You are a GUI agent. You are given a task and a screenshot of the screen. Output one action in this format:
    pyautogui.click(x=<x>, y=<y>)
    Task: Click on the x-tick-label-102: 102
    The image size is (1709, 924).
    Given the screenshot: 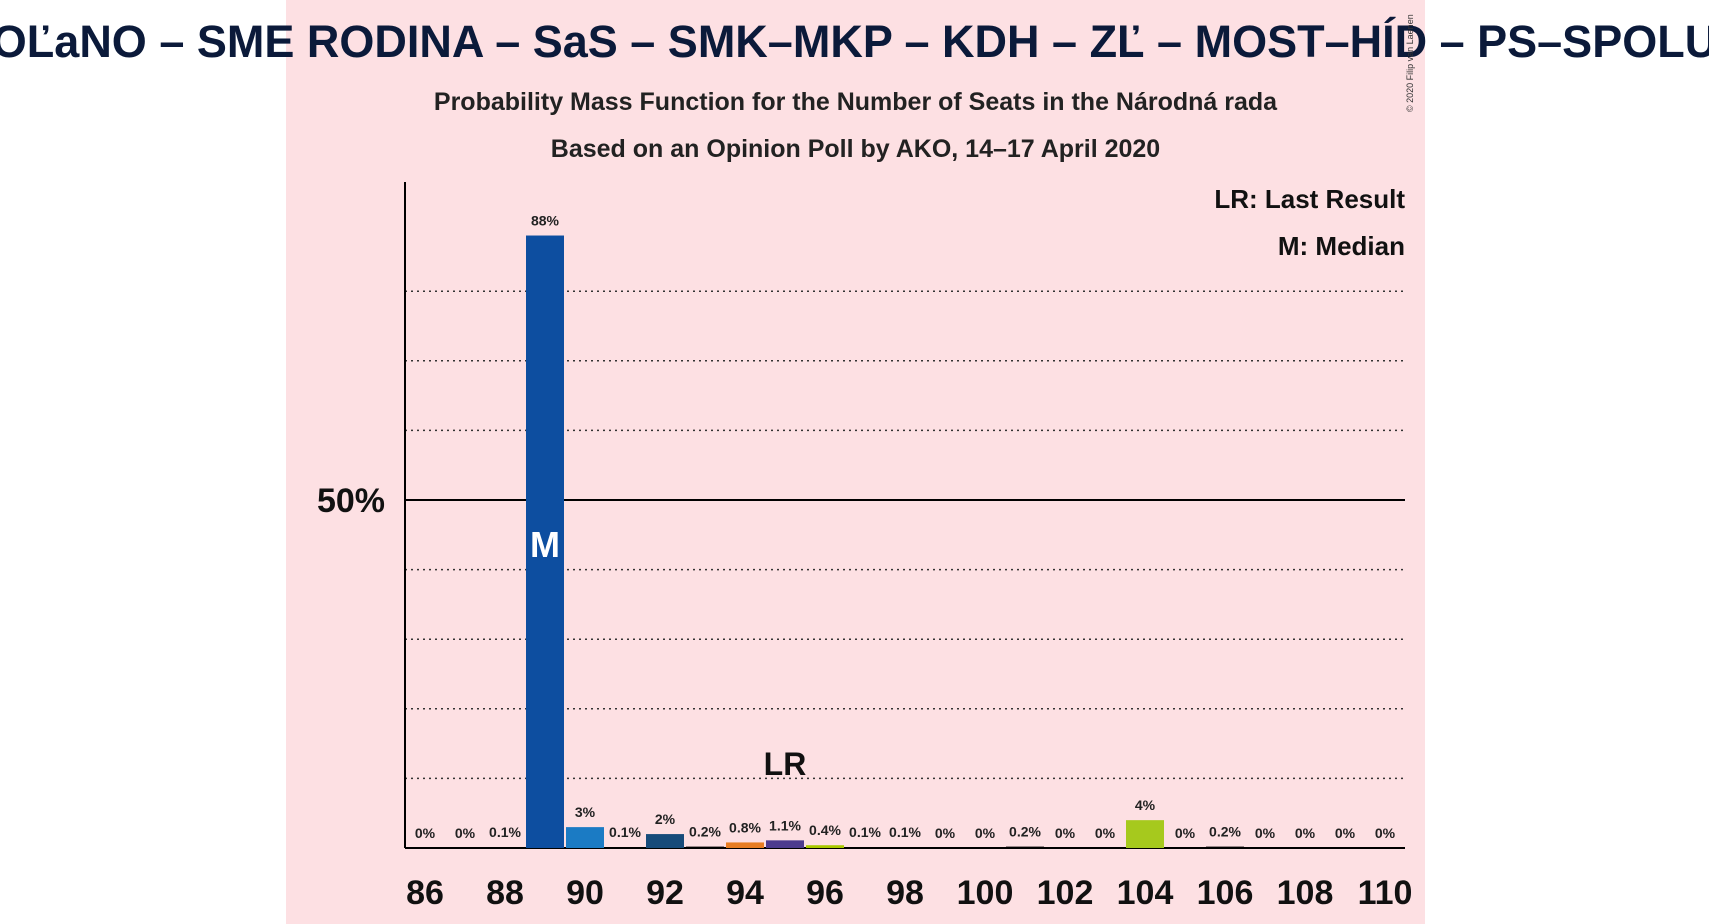 What is the action you would take?
    pyautogui.click(x=1065, y=893)
    